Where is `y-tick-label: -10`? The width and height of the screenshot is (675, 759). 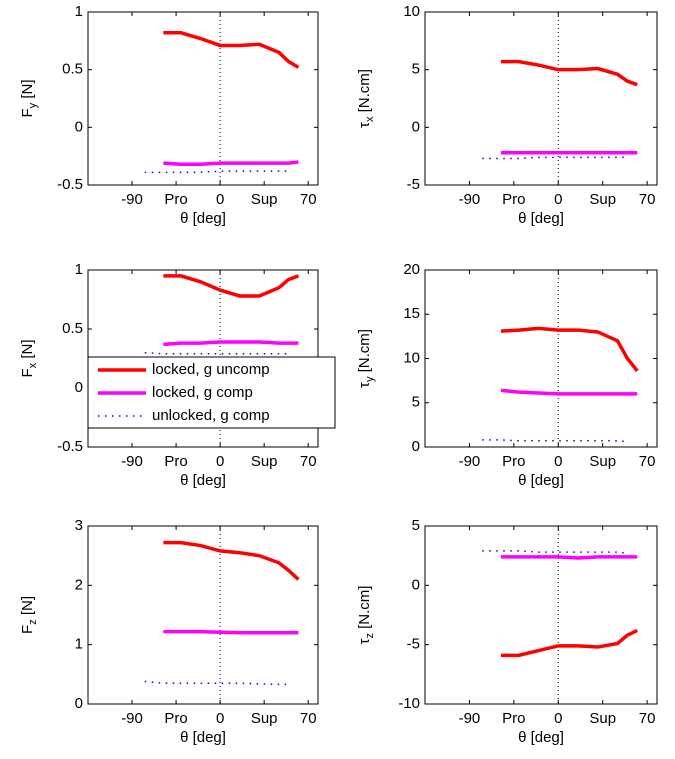 y-tick-label: -10 is located at coordinates (409, 703).